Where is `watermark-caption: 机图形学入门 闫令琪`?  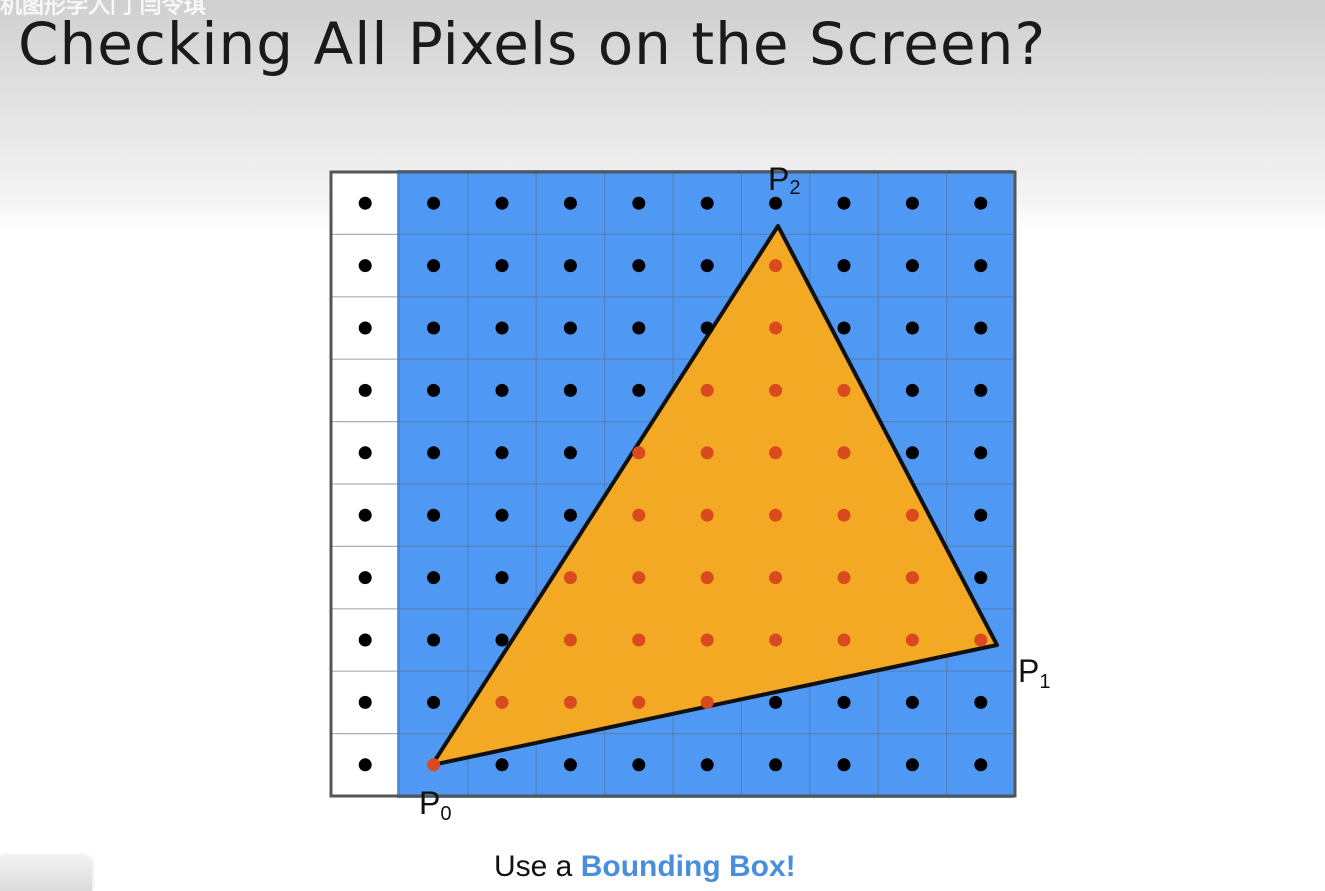 watermark-caption: 机图形学入门 闫令琪 is located at coordinates (103, 9).